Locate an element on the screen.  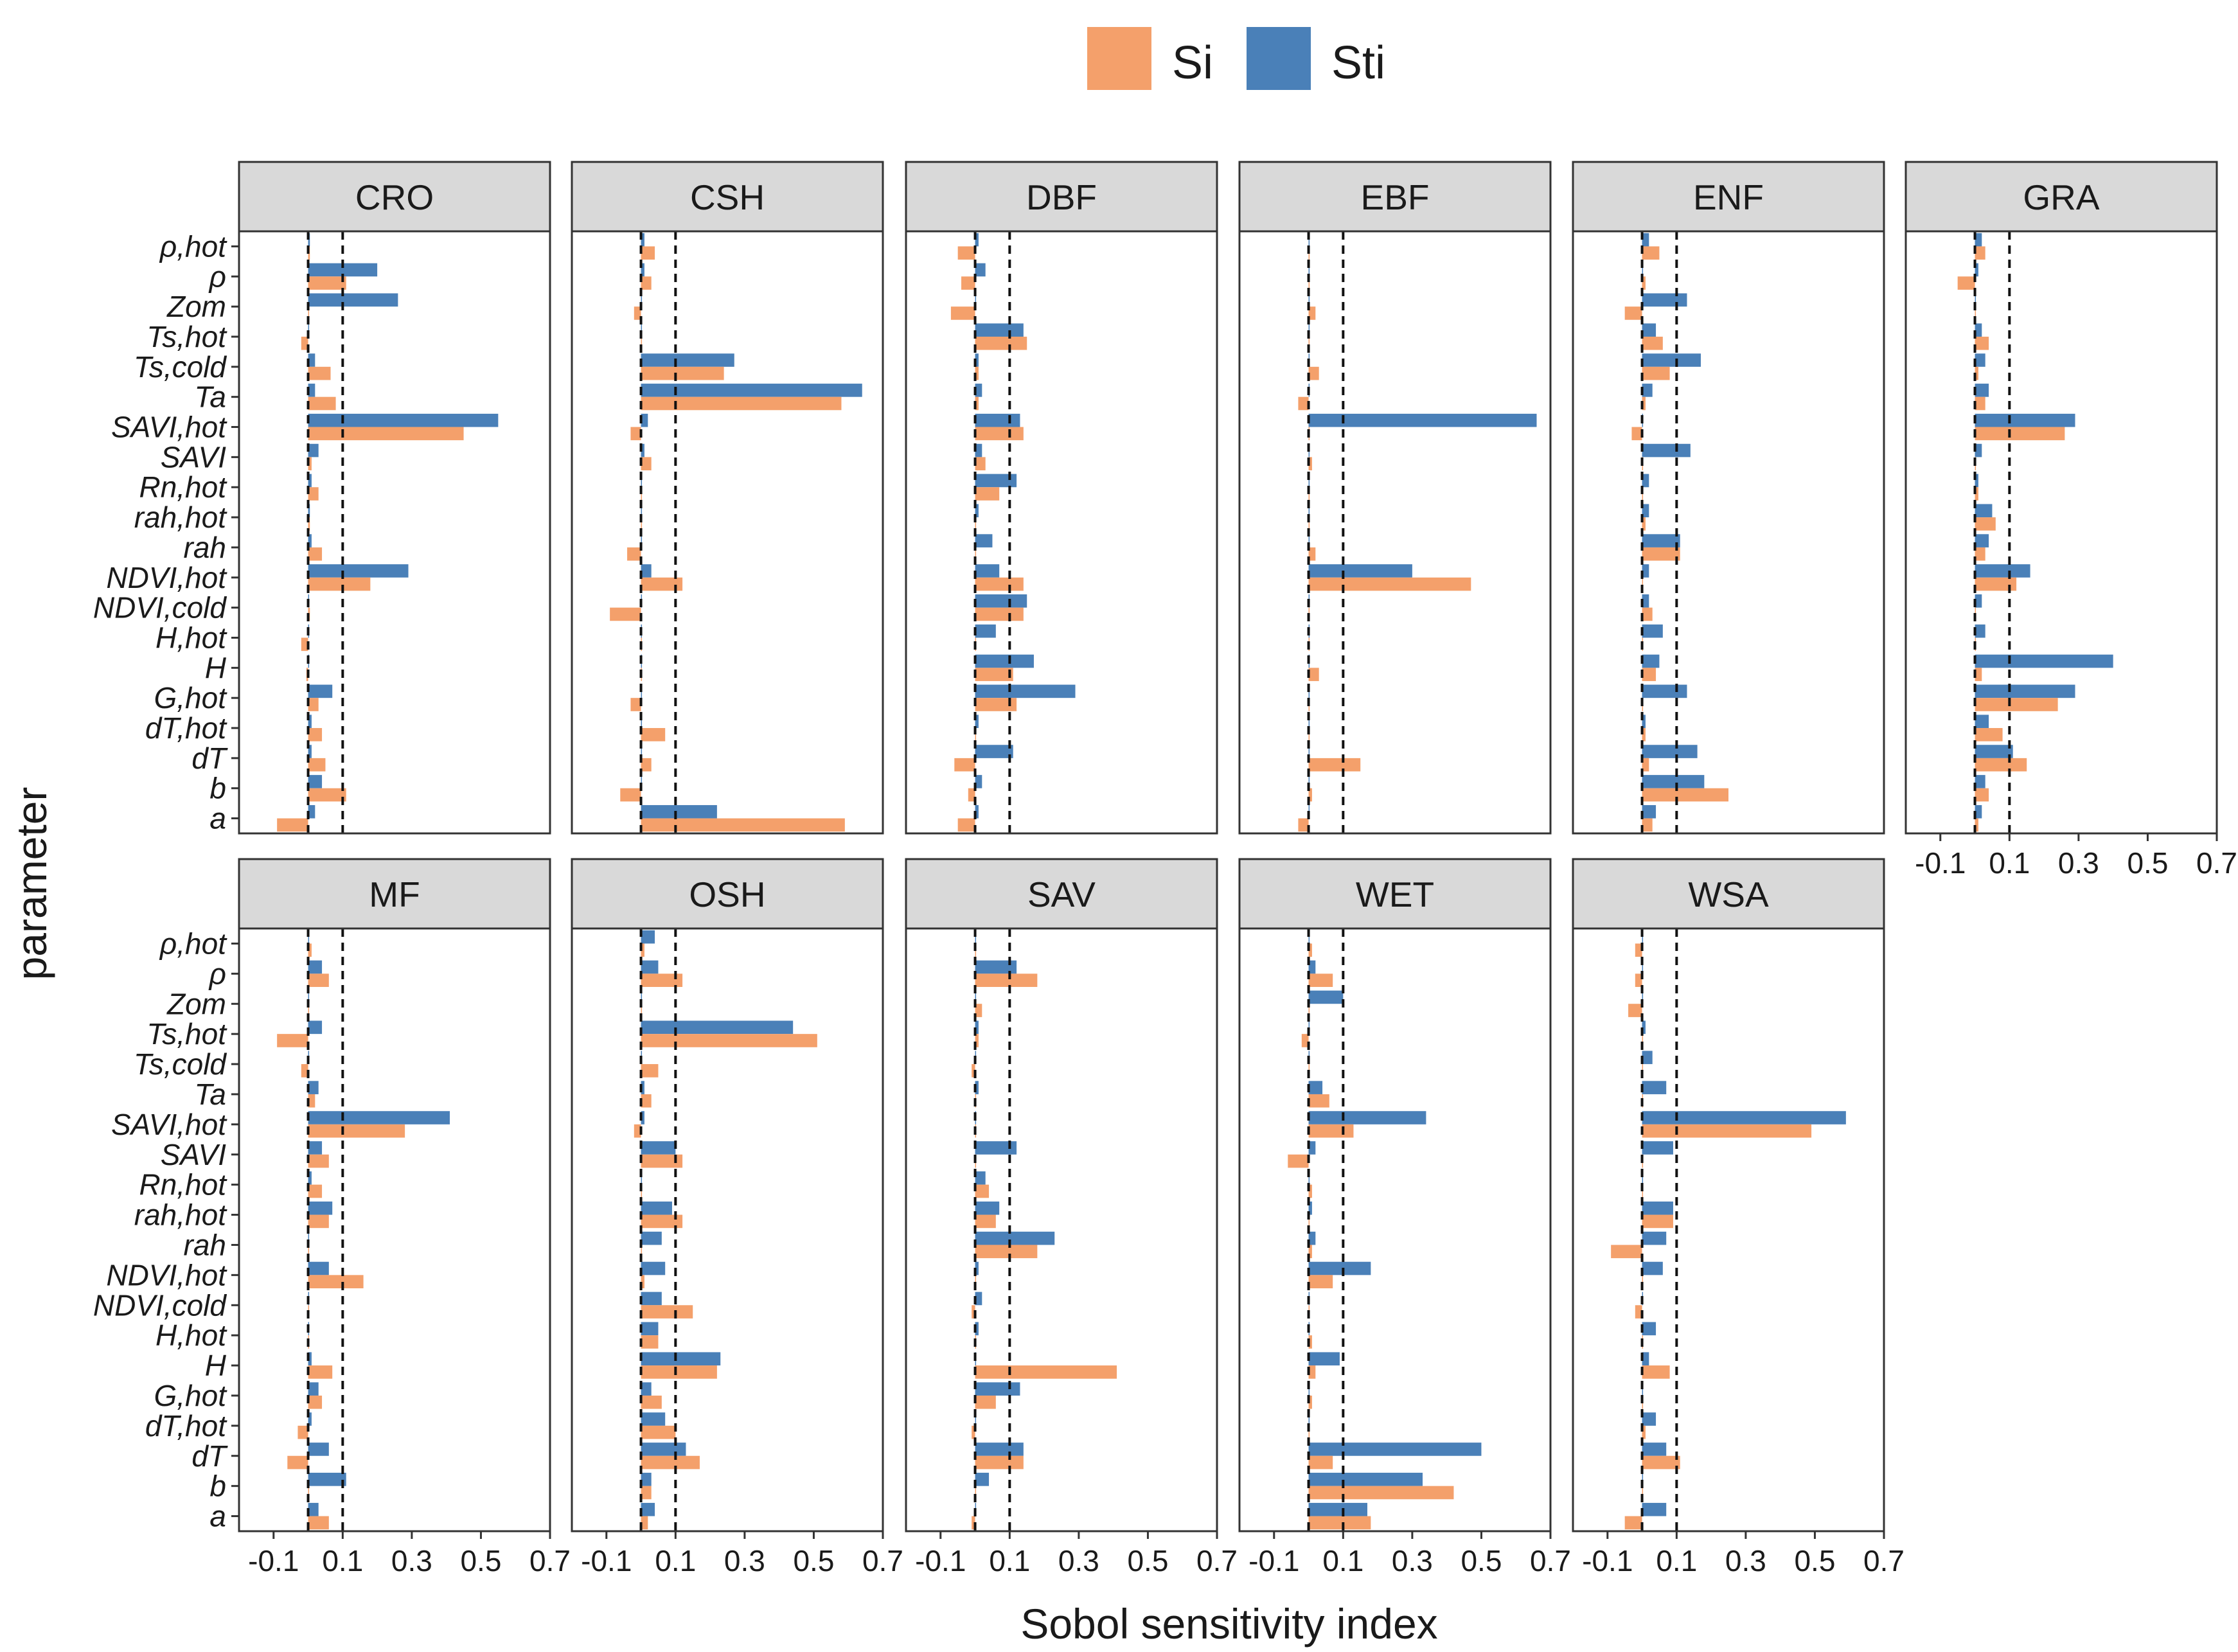
facet-strip-label: MF is located at coordinates (394, 894).